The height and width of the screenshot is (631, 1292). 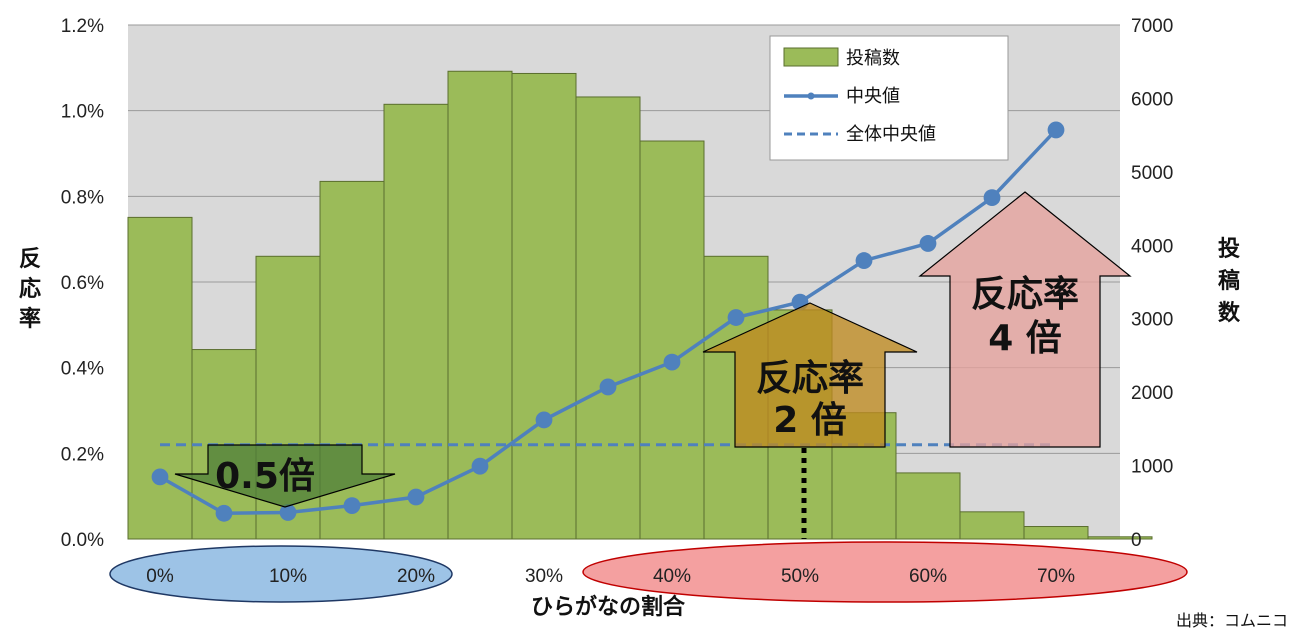 I want to click on legend-swatch-bar, so click(x=811, y=57).